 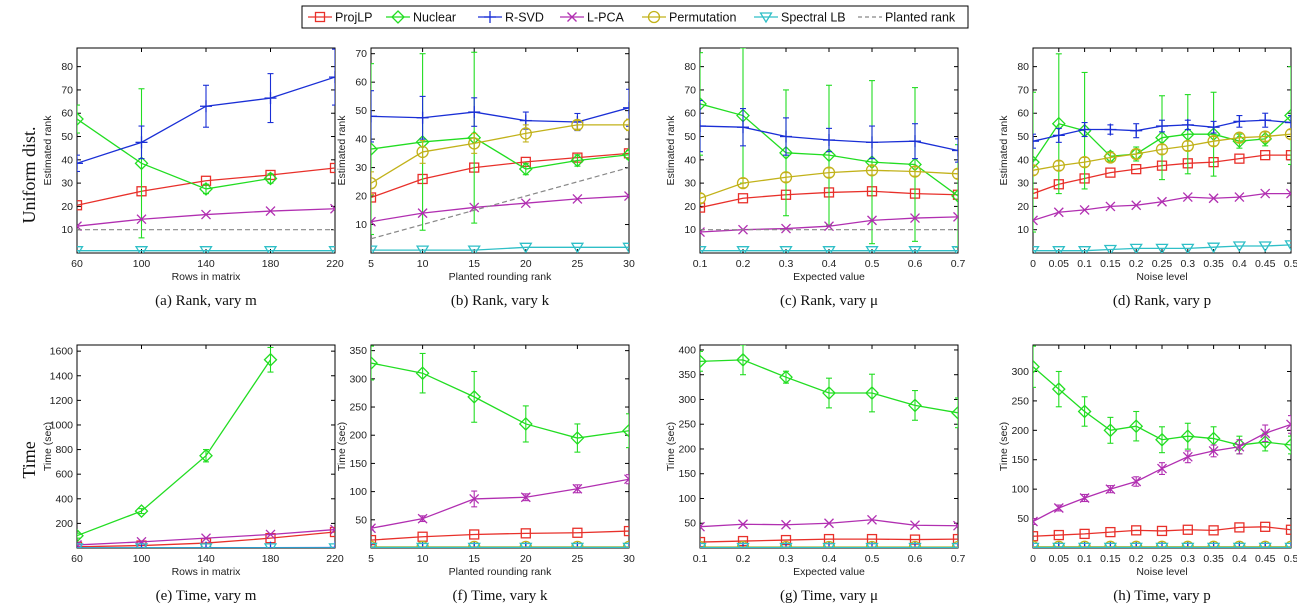 I want to click on legend-item-planted-rank: Planted rank, so click(x=907, y=18).